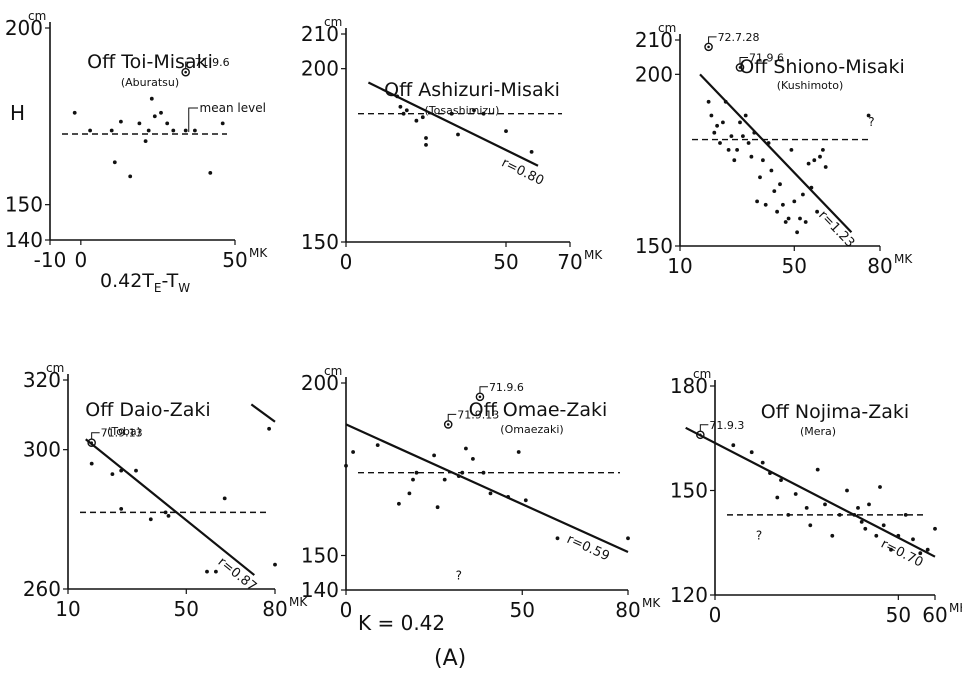  I want to click on panel-title: Off Ashizuri-Misaki, so click(472, 90).